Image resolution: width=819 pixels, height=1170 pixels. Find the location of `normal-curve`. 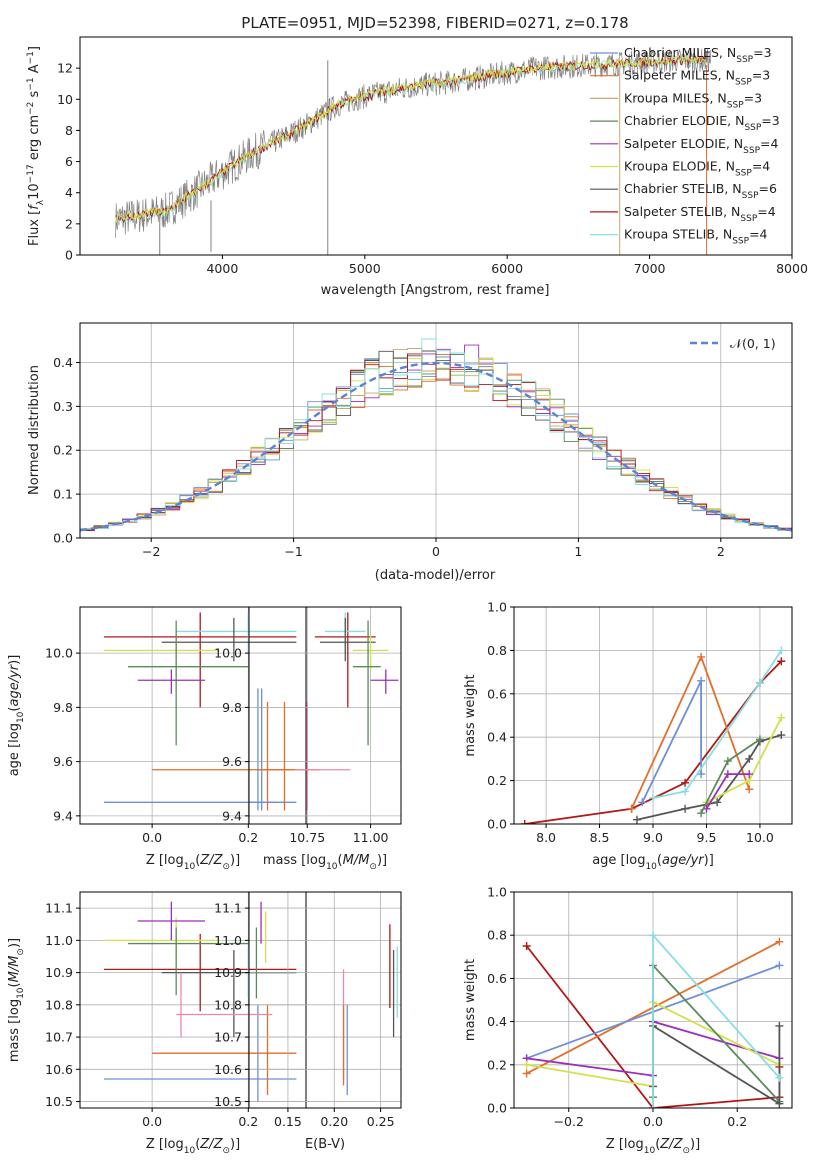

normal-curve is located at coordinates (436, 446).